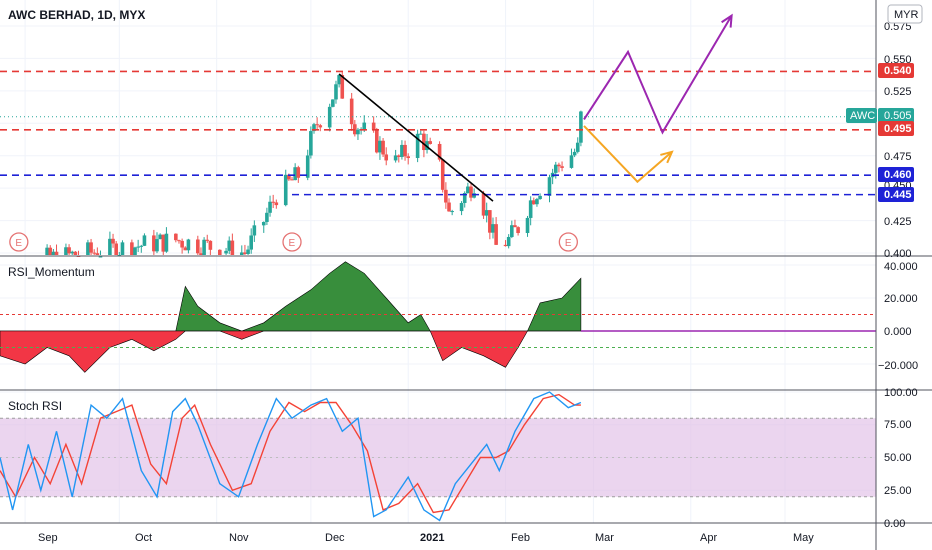  I want to click on currency-label: MYR, so click(906, 15).